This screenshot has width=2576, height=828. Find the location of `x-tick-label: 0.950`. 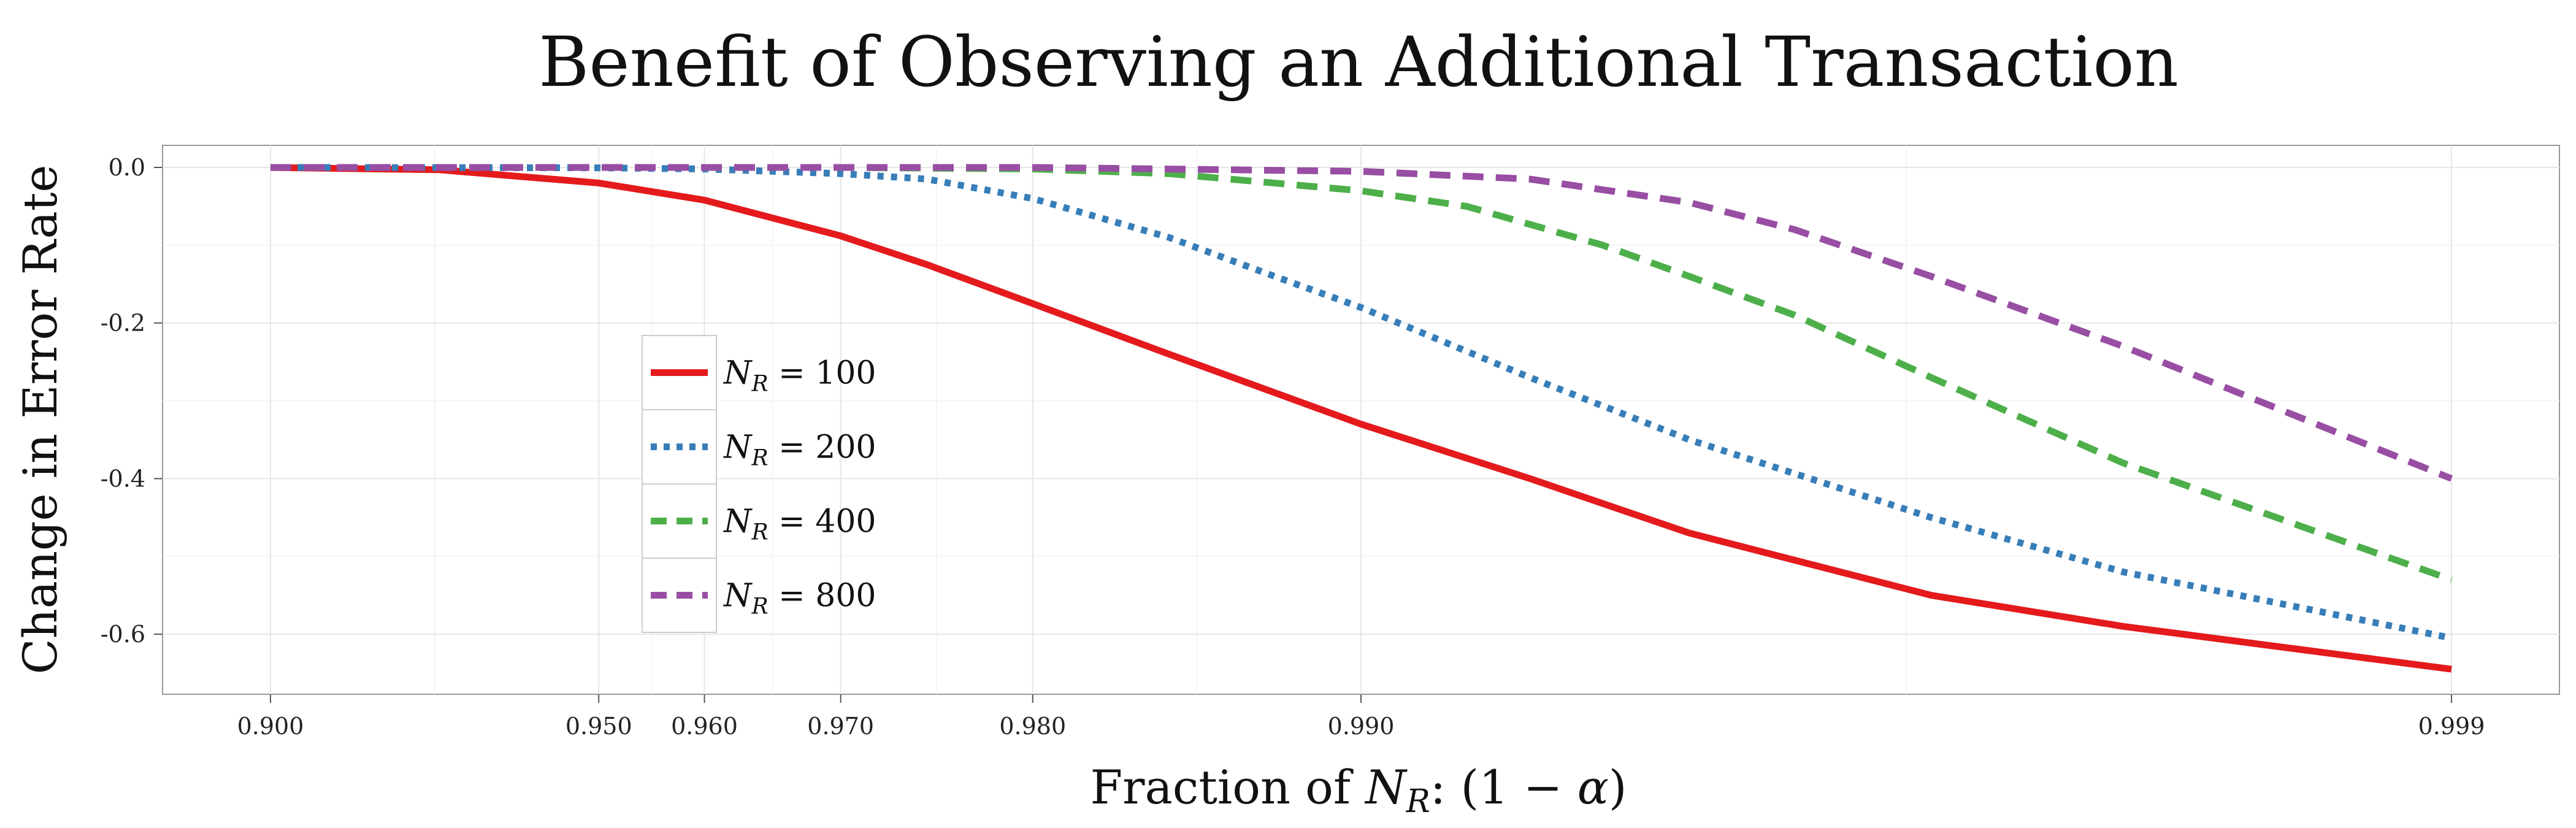

x-tick-label: 0.950 is located at coordinates (598, 726).